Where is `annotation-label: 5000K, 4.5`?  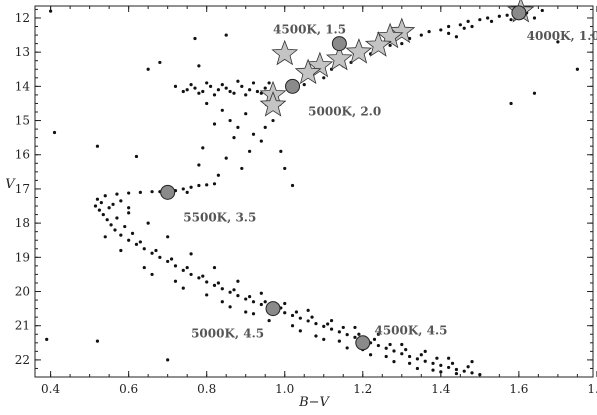 annotation-label: 5000K, 4.5 is located at coordinates (227, 334).